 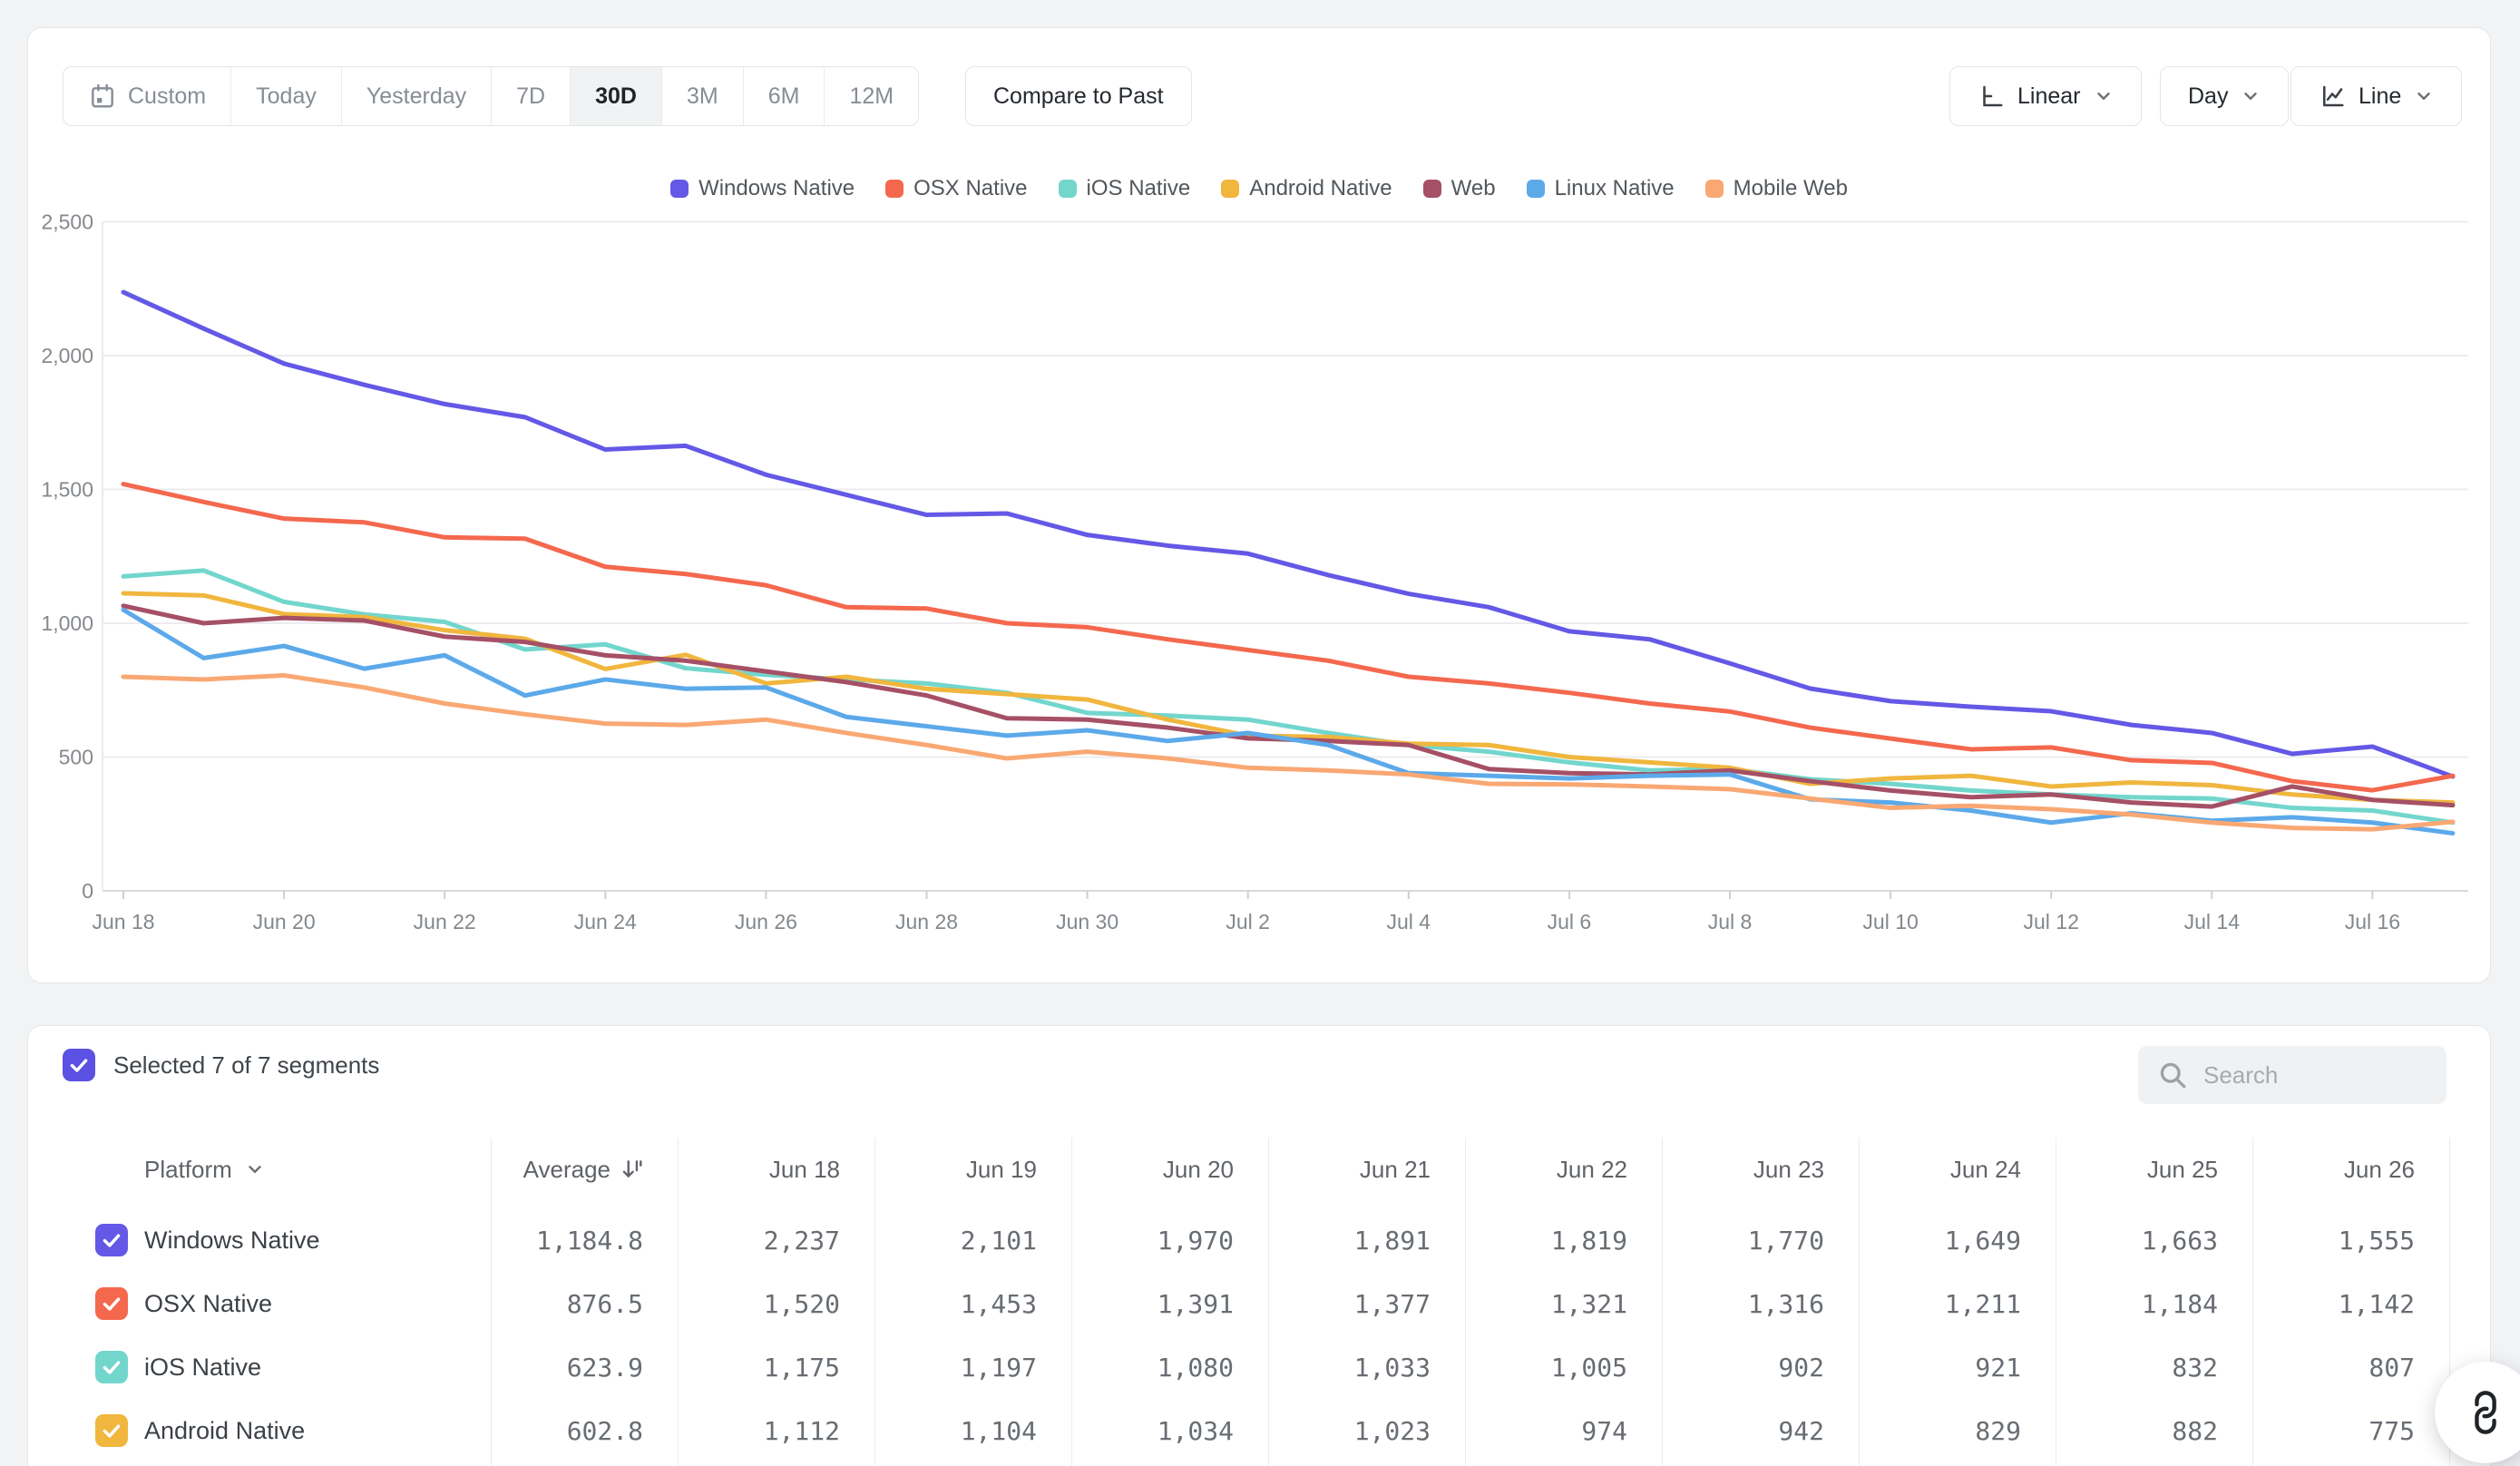 I want to click on platform-column-header: Platform, so click(x=204, y=1169).